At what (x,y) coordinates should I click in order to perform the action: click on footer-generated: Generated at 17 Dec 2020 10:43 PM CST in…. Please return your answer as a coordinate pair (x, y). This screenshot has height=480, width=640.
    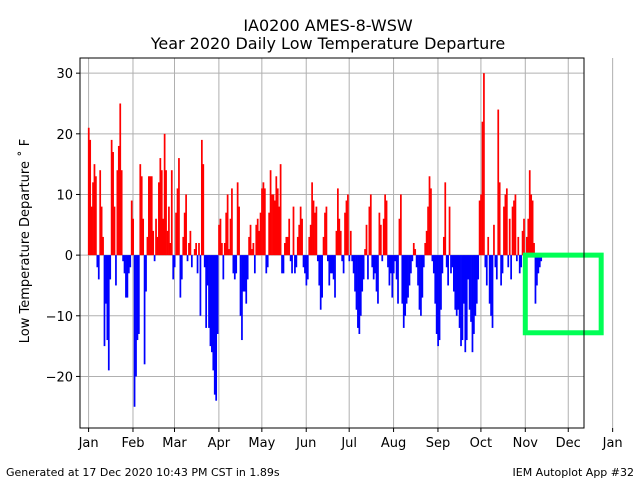
    Looking at the image, I should click on (143, 472).